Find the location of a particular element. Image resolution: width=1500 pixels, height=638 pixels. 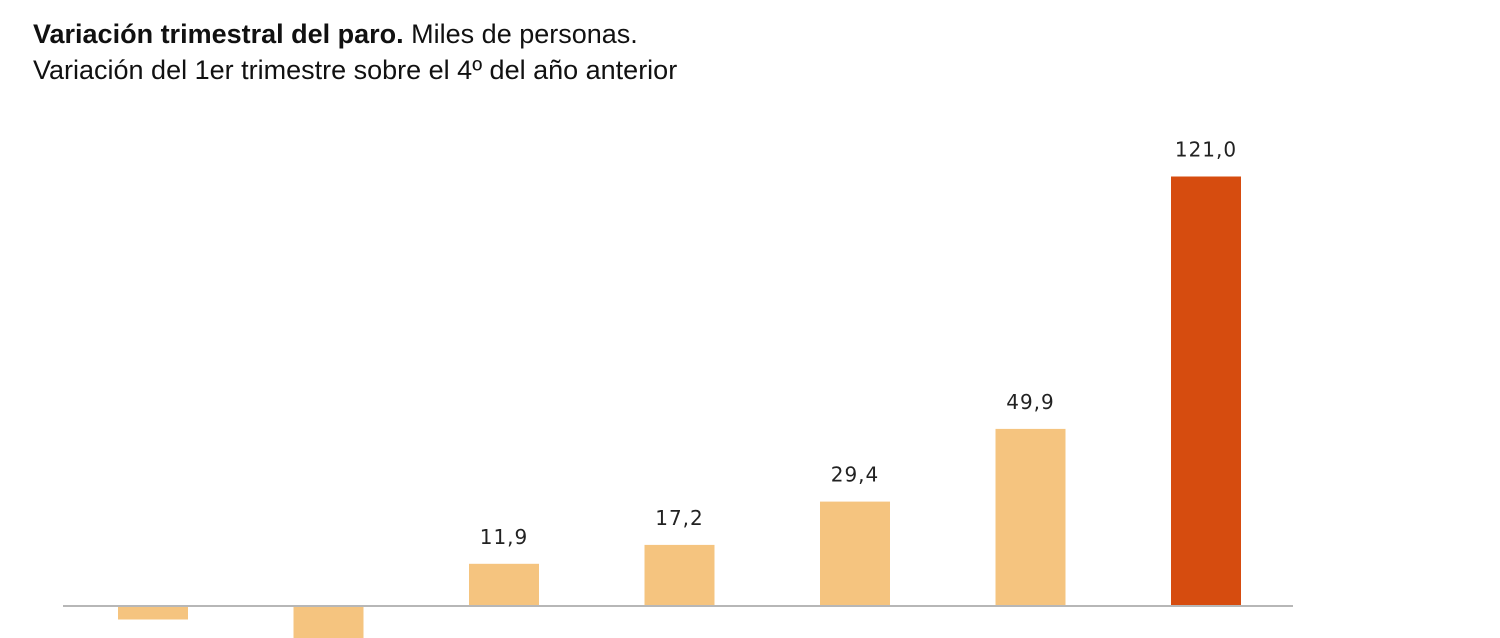

data-label-4: 17,2 is located at coordinates (679, 518).